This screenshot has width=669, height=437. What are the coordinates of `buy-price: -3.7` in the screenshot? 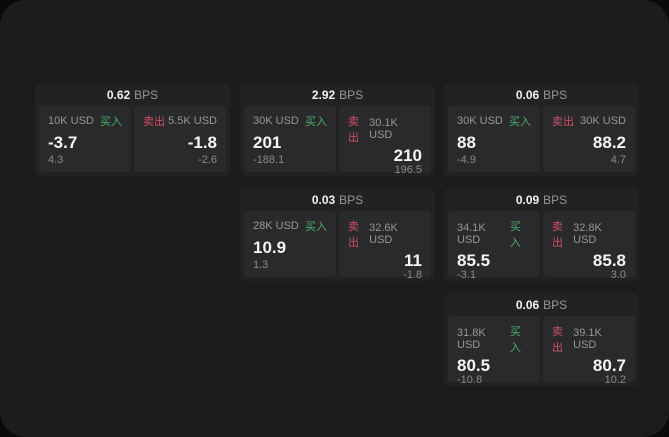 It's located at (63, 142).